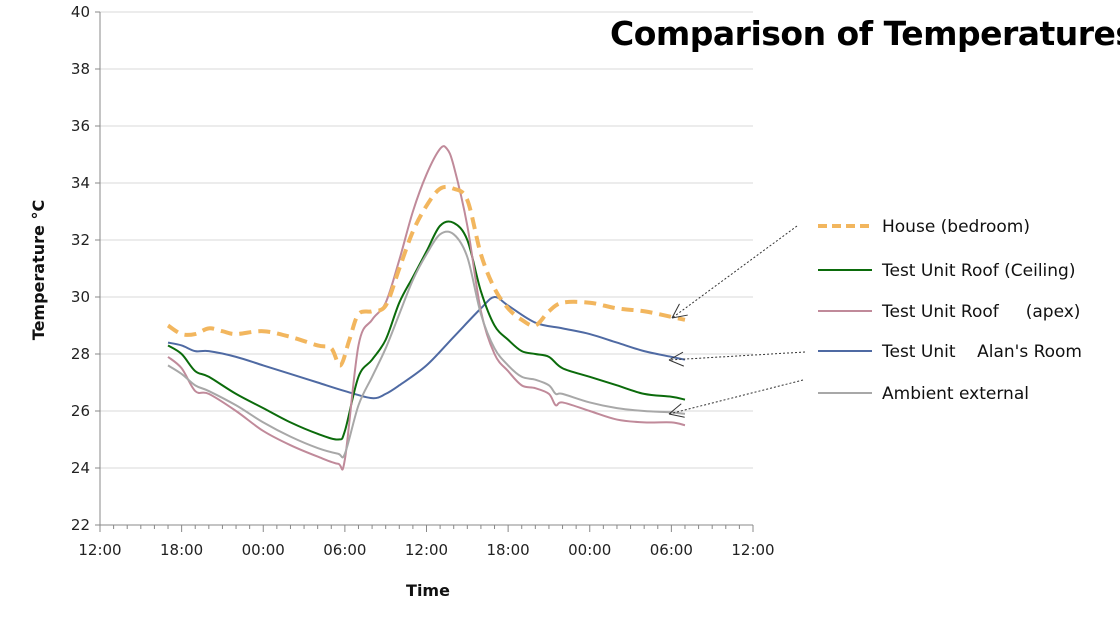 The height and width of the screenshot is (627, 1120). Describe the element at coordinates (80, 411) in the screenshot. I see `y-tick-label: 26` at that location.